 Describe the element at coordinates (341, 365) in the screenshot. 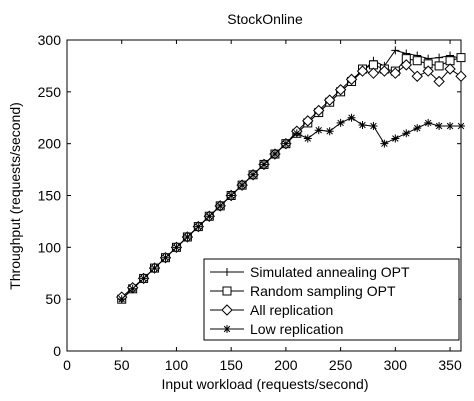

I see `x-tick-label: 250` at that location.